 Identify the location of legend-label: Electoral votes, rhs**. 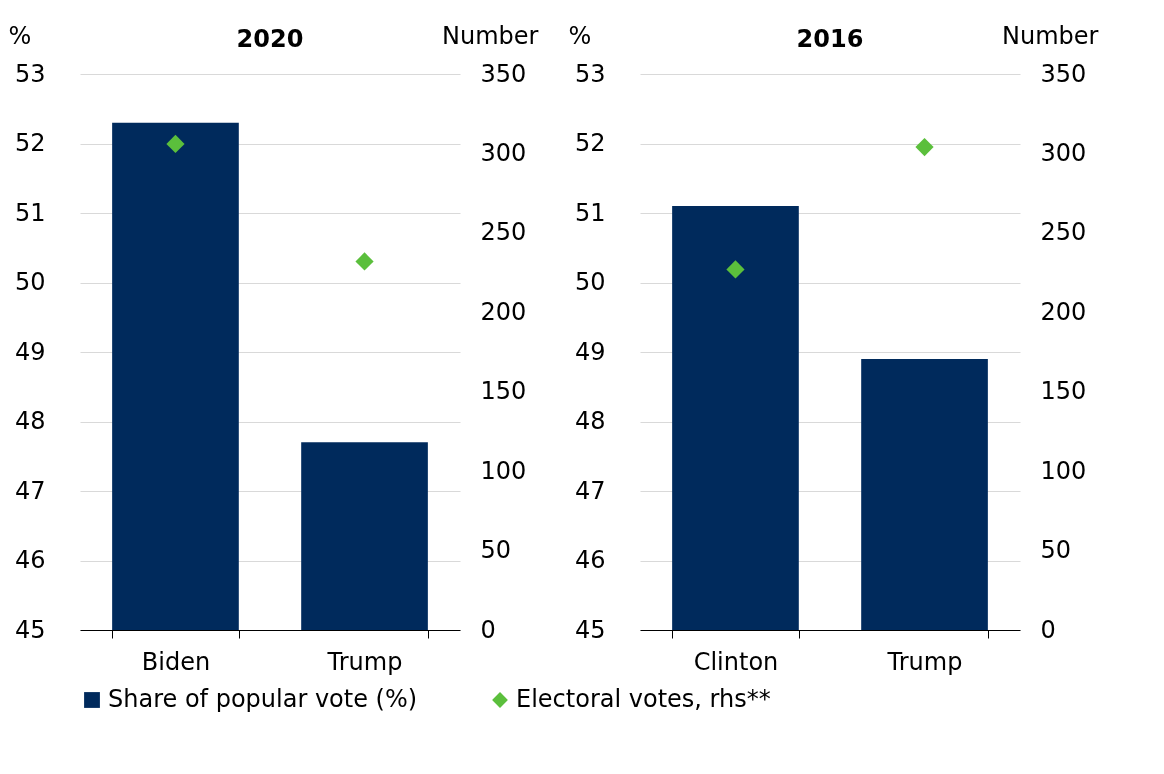
(643, 699).